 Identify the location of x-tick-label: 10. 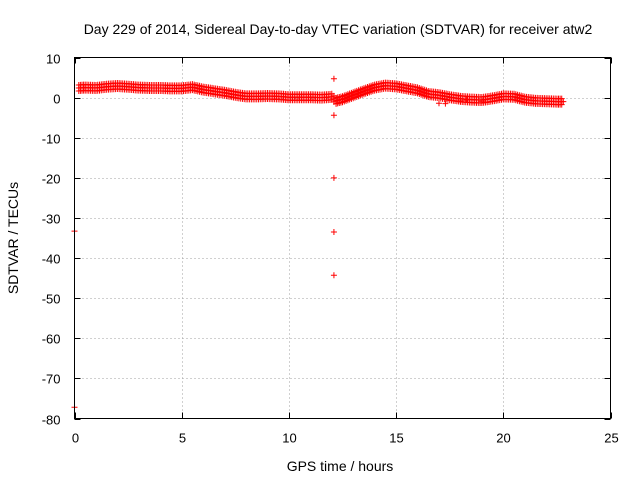
(289, 438).